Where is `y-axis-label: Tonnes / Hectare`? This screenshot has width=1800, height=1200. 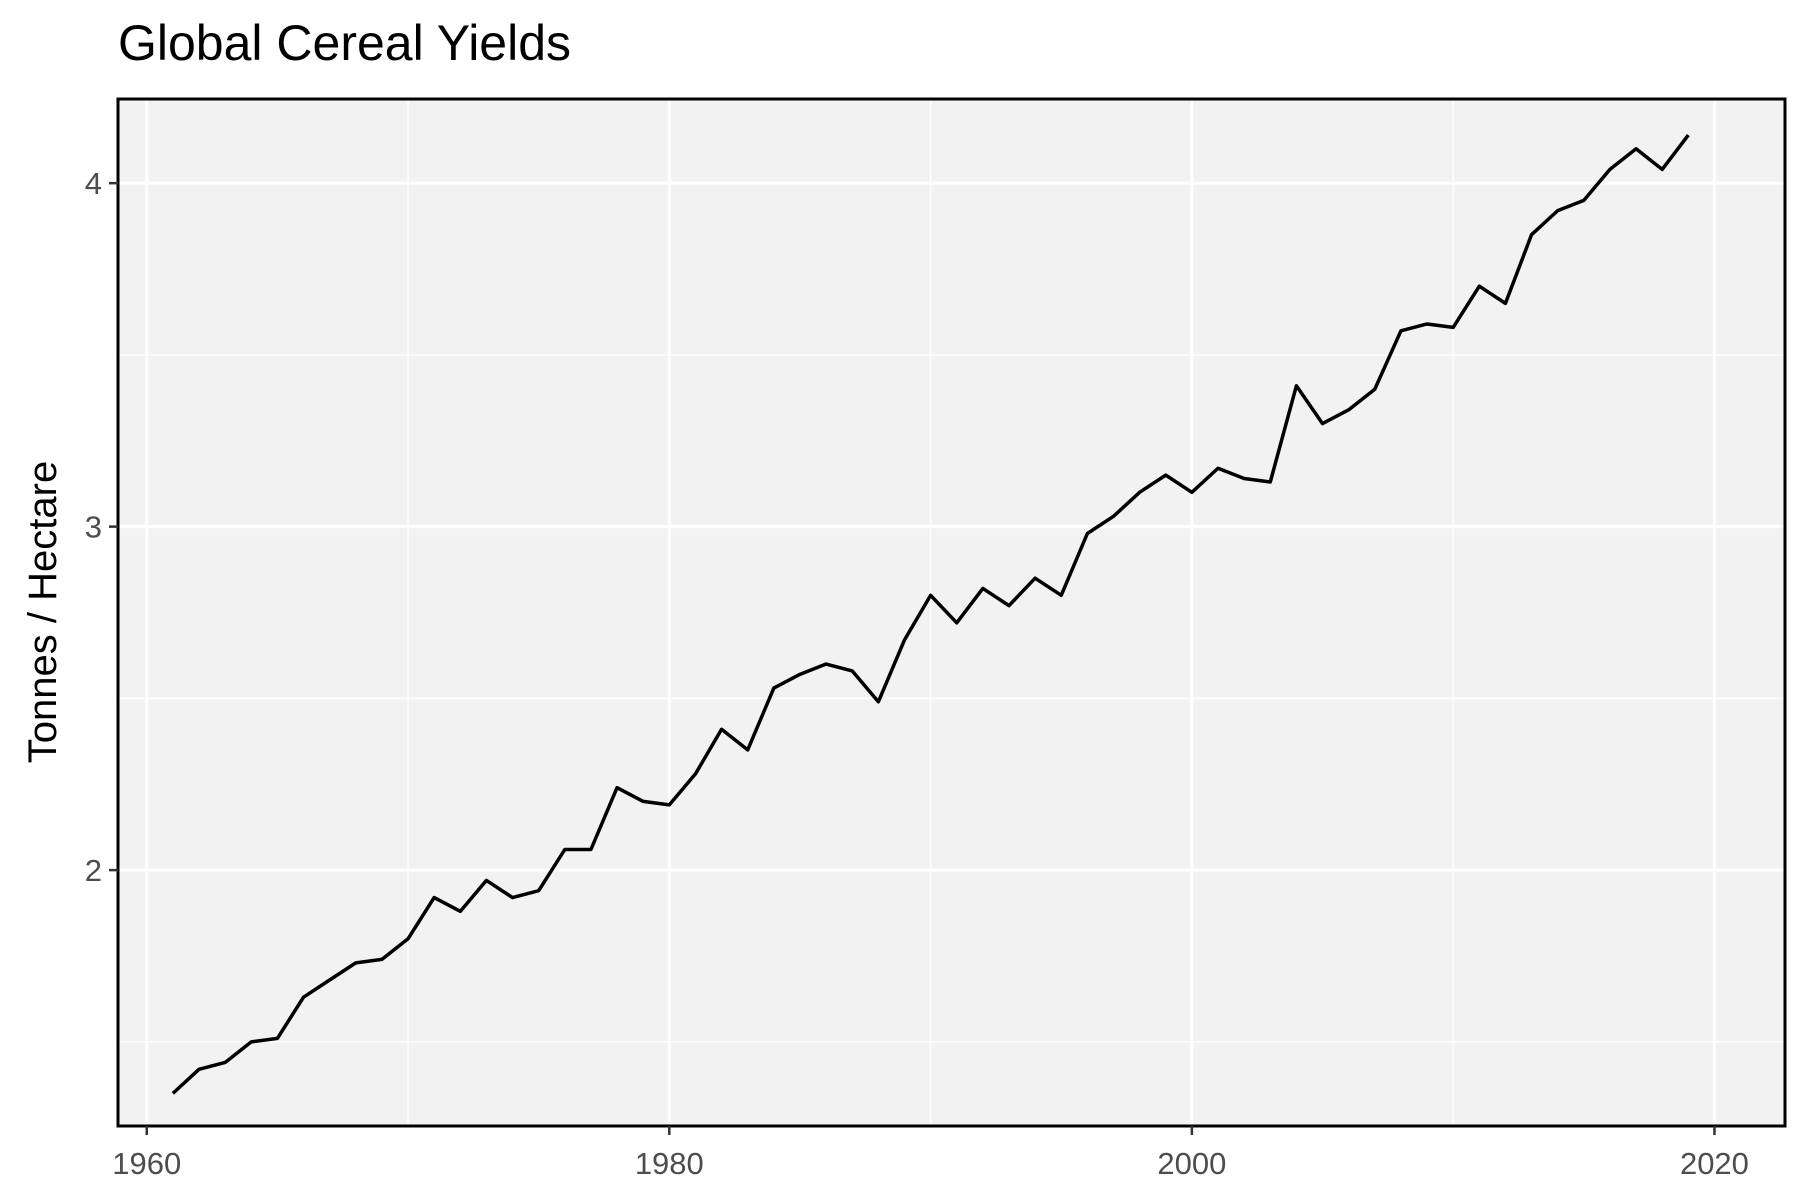 y-axis-label: Tonnes / Hectare is located at coordinates (43, 612).